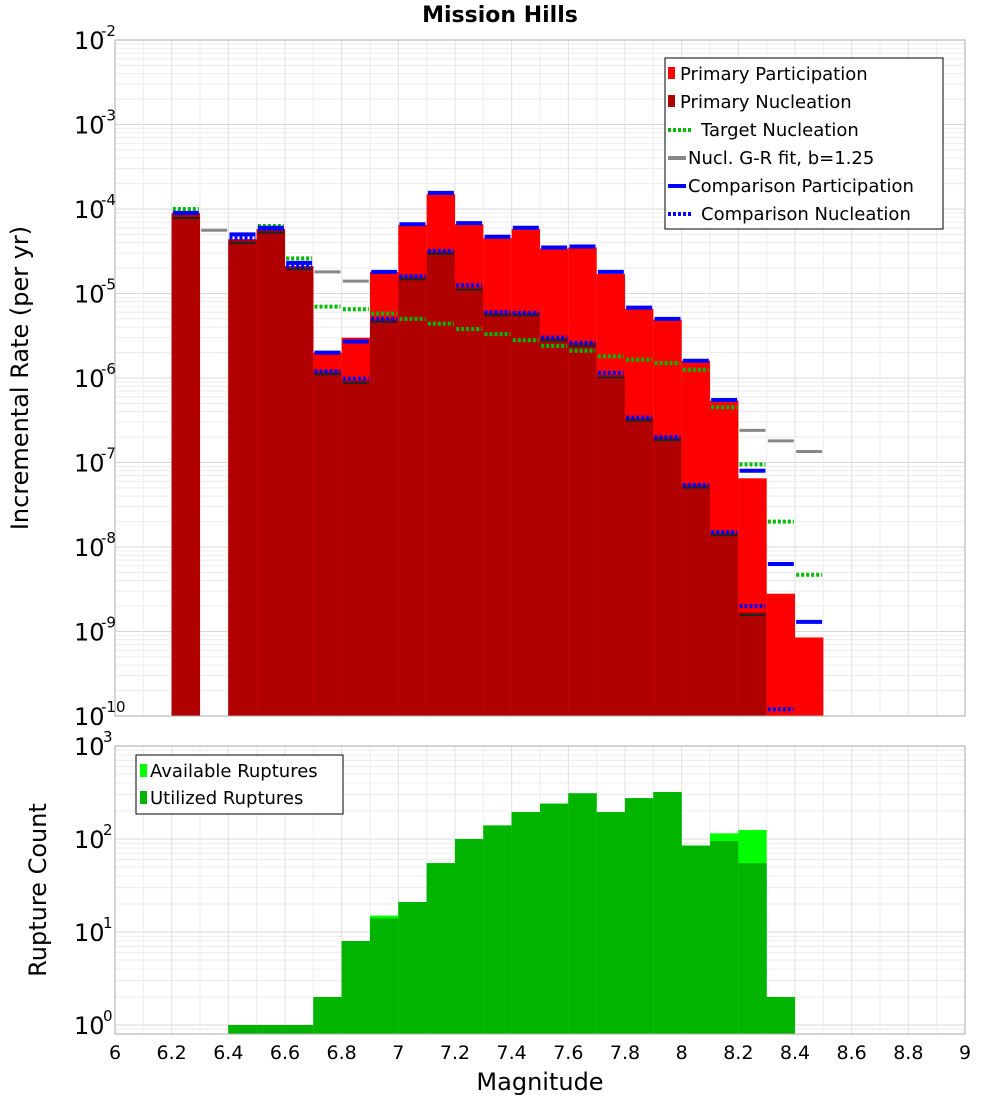  I want to click on bottom-plot-y-axis-label: Rupture Count, so click(38, 890).